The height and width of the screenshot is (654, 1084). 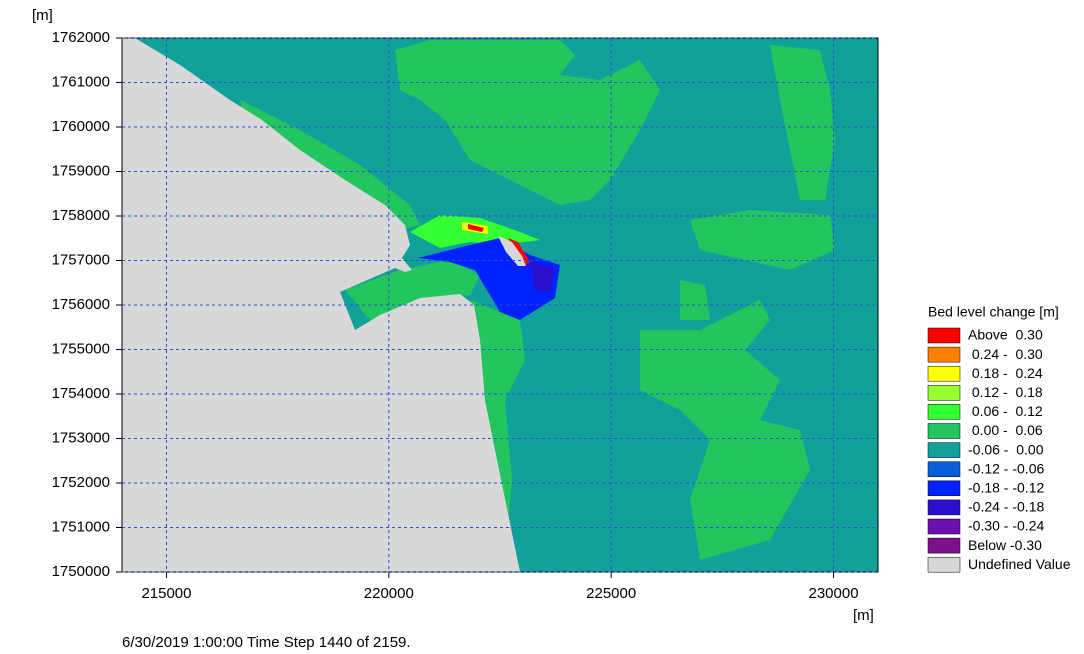 What do you see at coordinates (1019, 564) in the screenshot?
I see `legend-label: Undefined Value` at bounding box center [1019, 564].